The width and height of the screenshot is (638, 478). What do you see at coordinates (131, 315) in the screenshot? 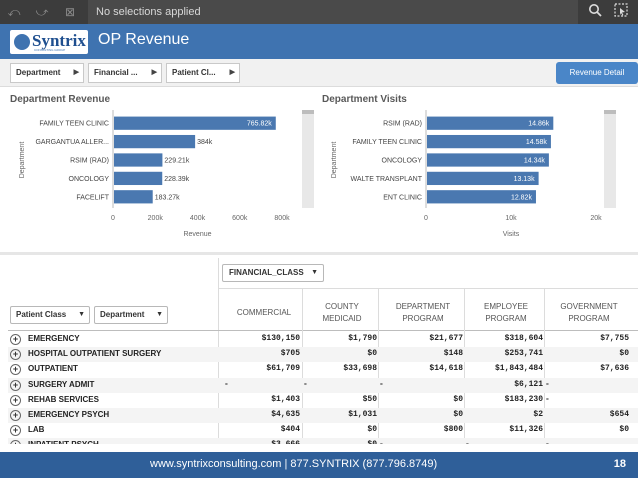
I see `department-dimension-button: Department ▼` at bounding box center [131, 315].